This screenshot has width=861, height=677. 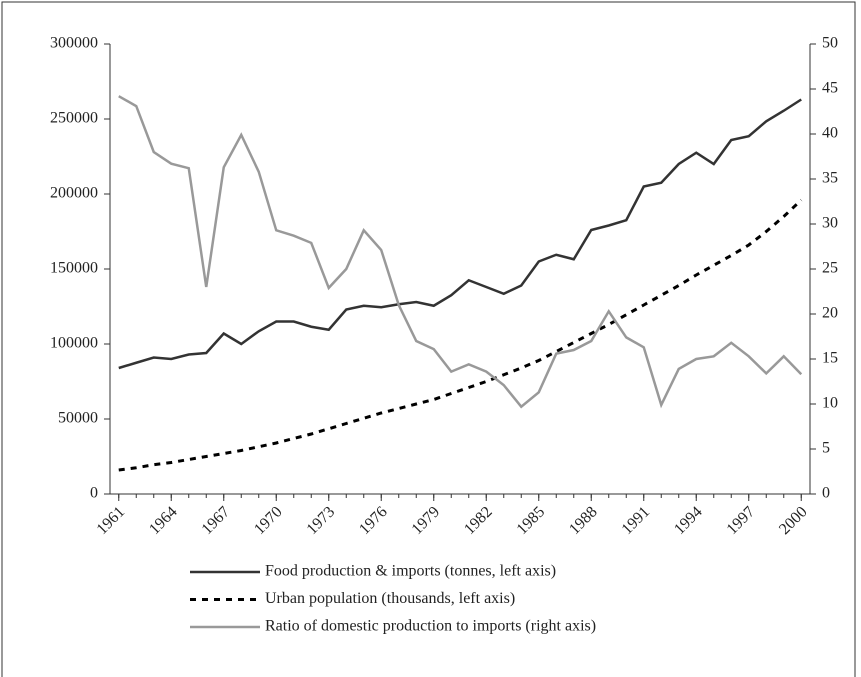 I want to click on y2-tick-label: 50, so click(x=830, y=43).